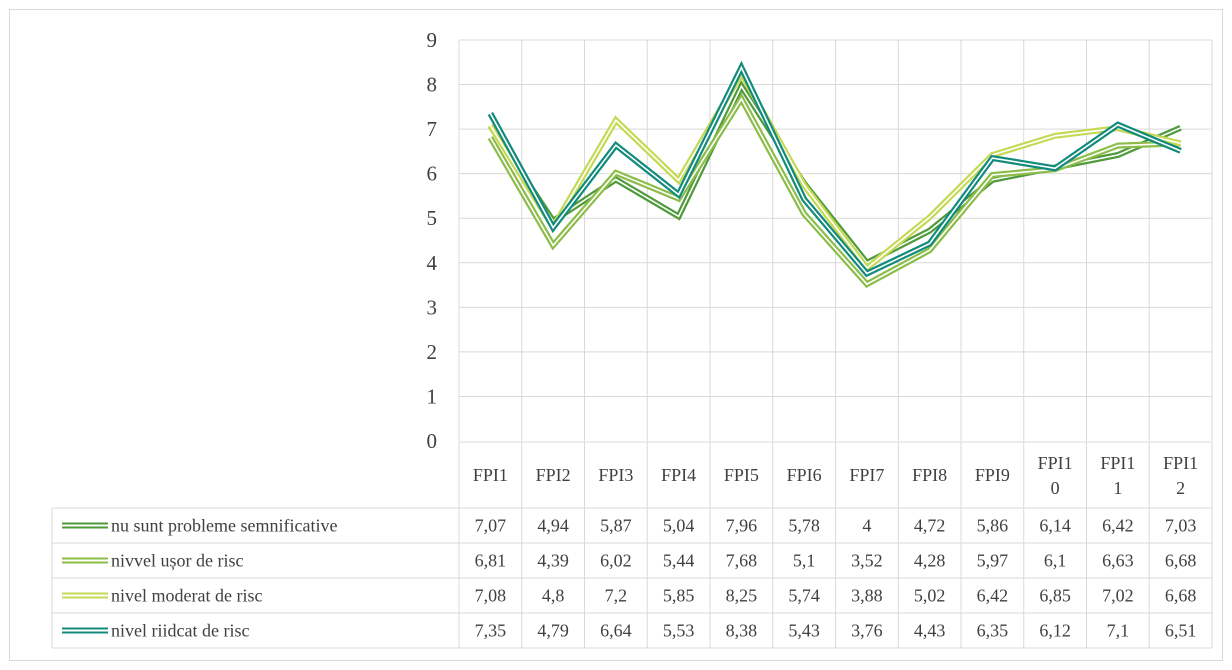 The image size is (1232, 670). I want to click on data-table-value: 3,88, so click(867, 596).